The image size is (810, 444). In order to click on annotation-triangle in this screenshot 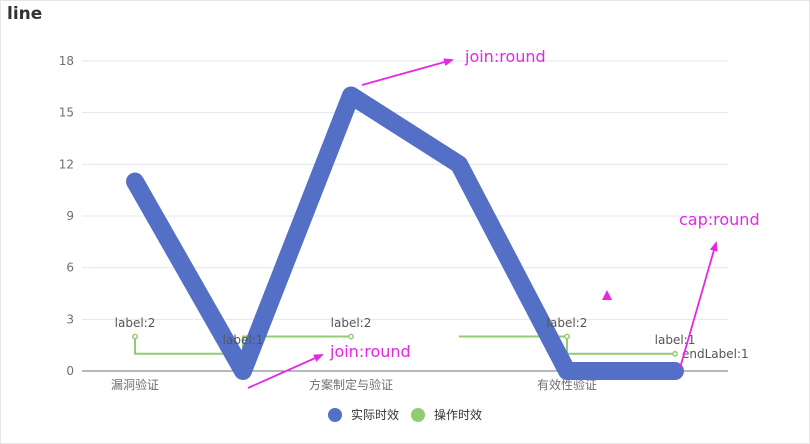, I will do `click(607, 295)`.